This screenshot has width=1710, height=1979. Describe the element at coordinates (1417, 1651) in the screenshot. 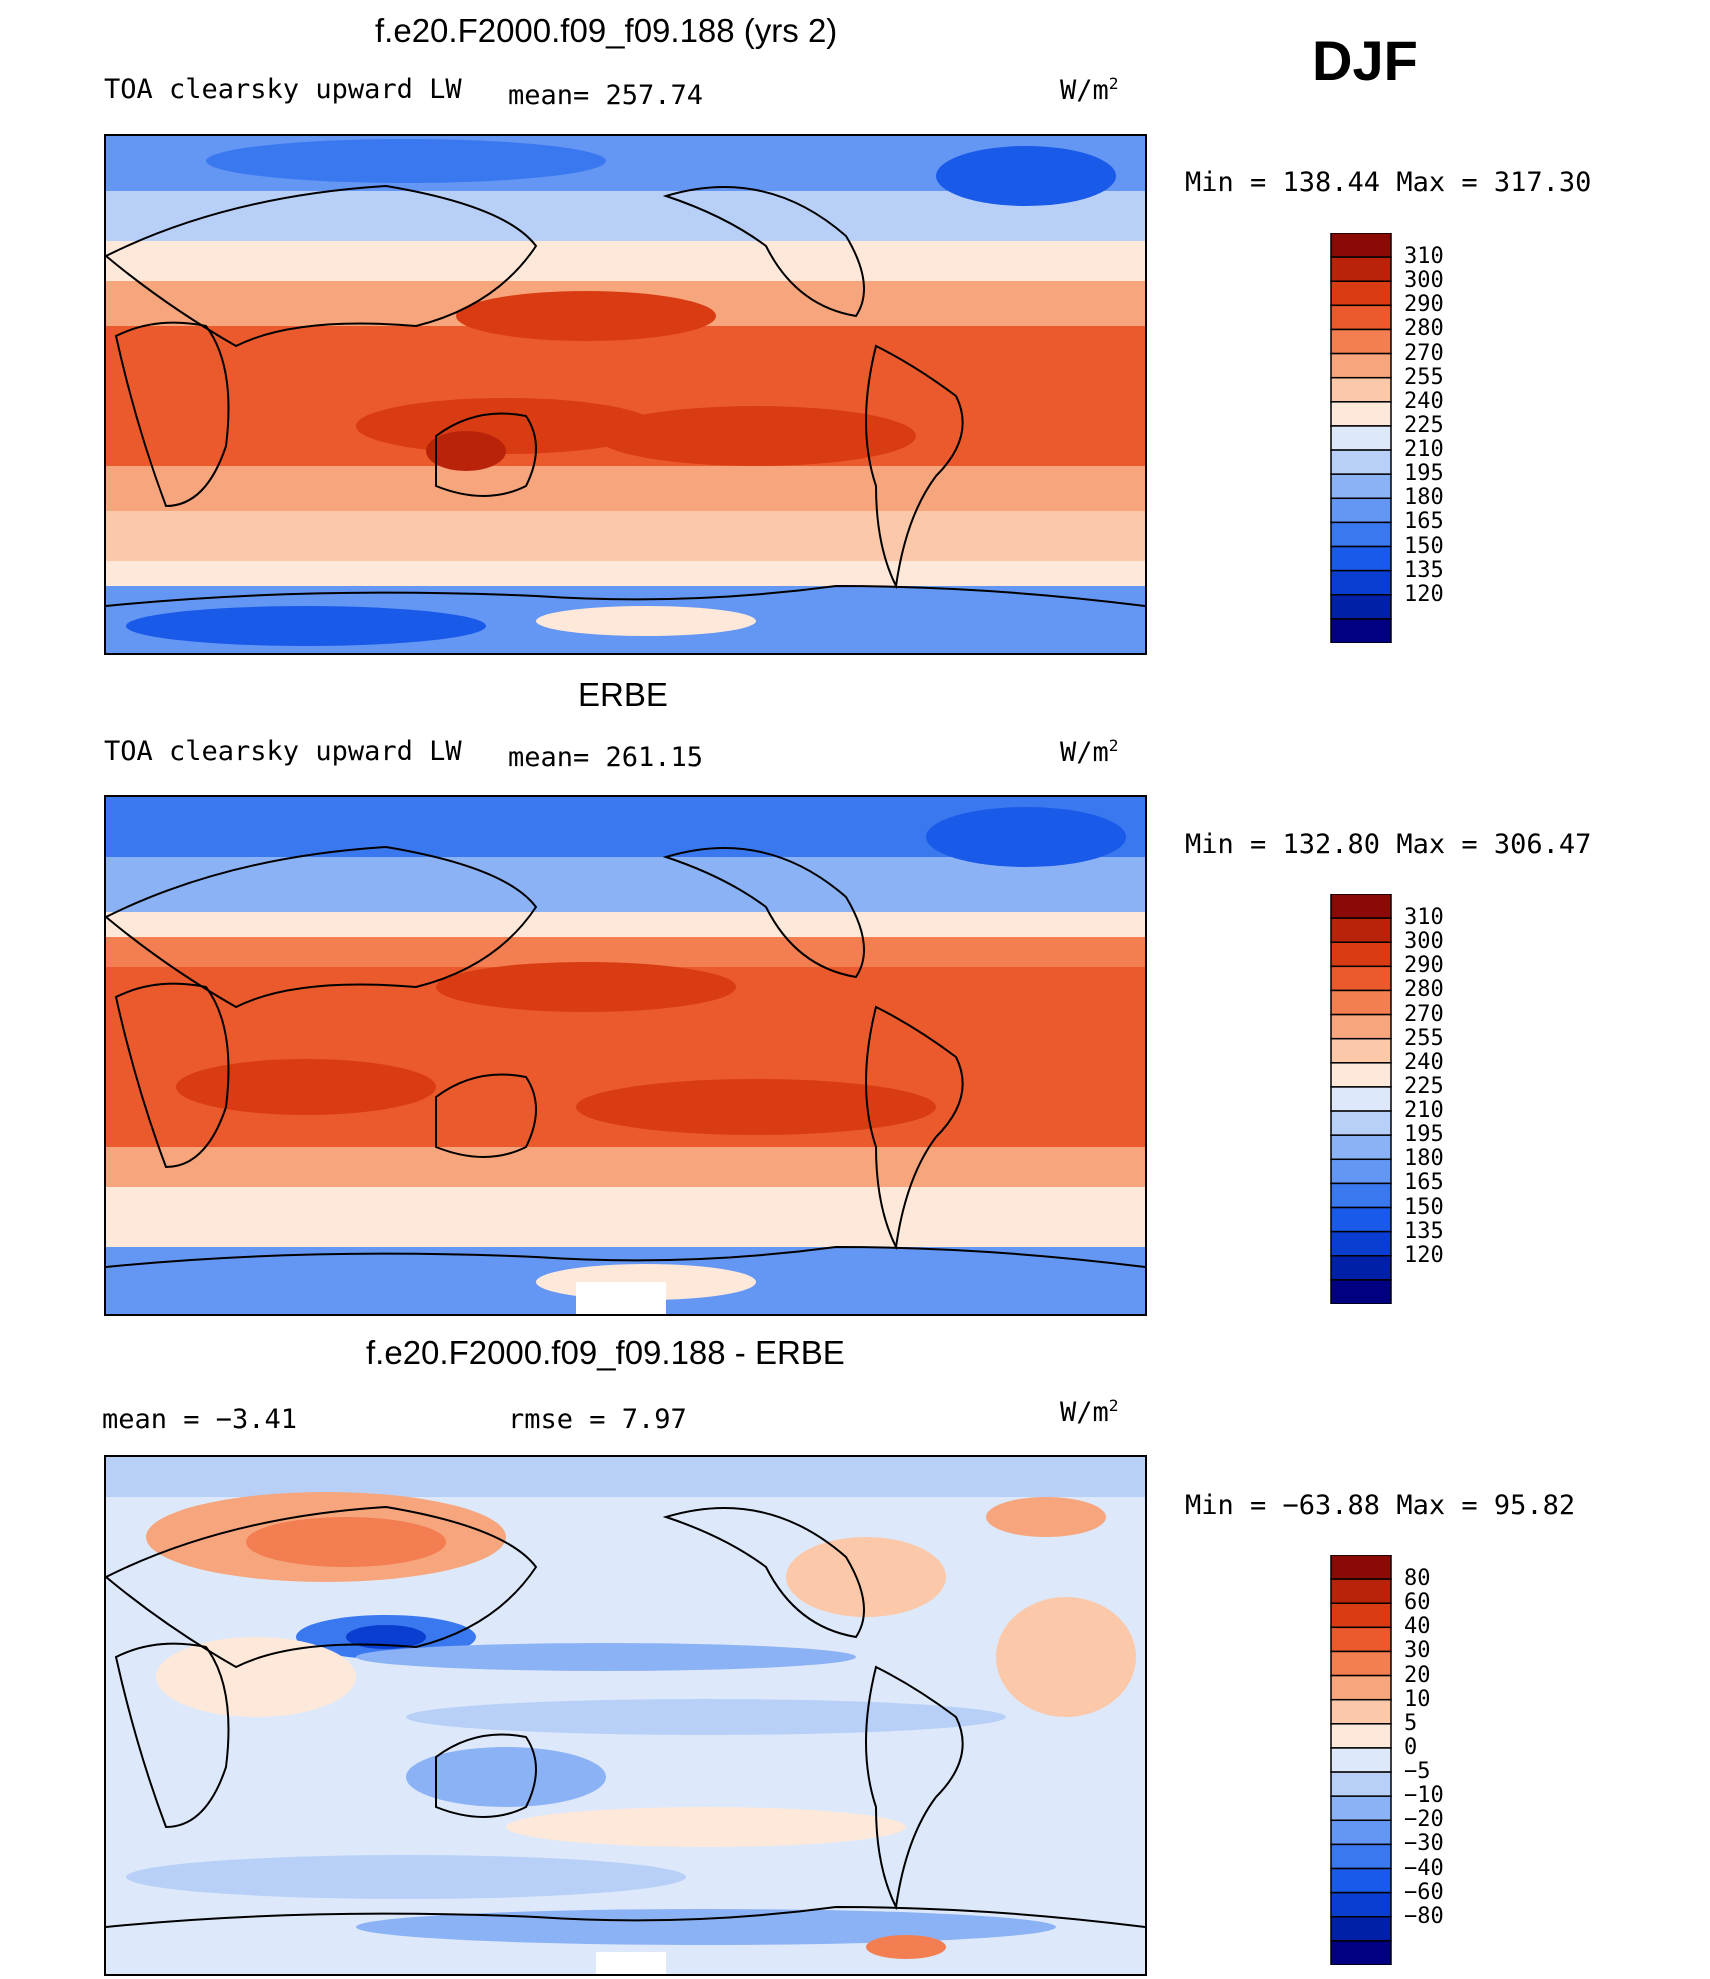

I see `colorbar-tick-label: 30` at that location.